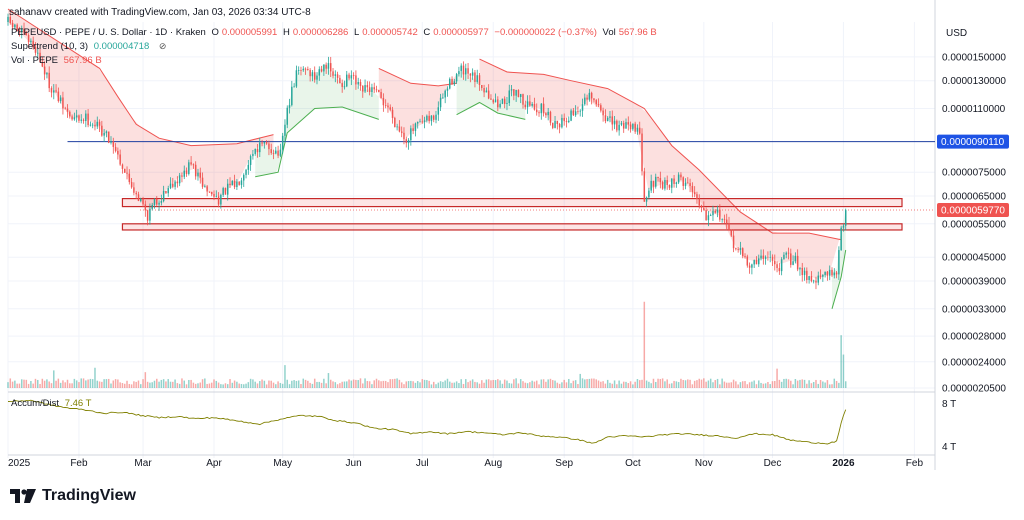 This screenshot has width=1024, height=520. Describe the element at coordinates (974, 57) in the screenshot. I see `price-tick-label: 0.0000150000` at that location.